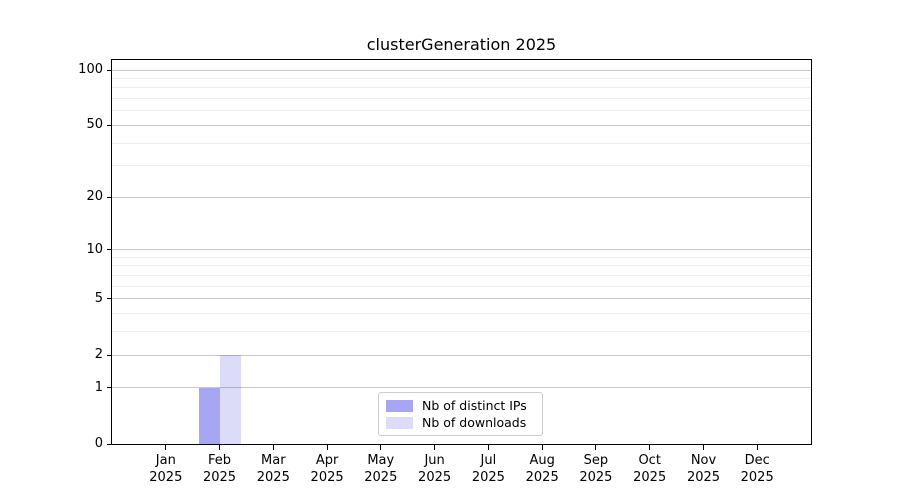  Describe the element at coordinates (273, 469) in the screenshot. I see `x-tick-label: Mar 2025` at that location.